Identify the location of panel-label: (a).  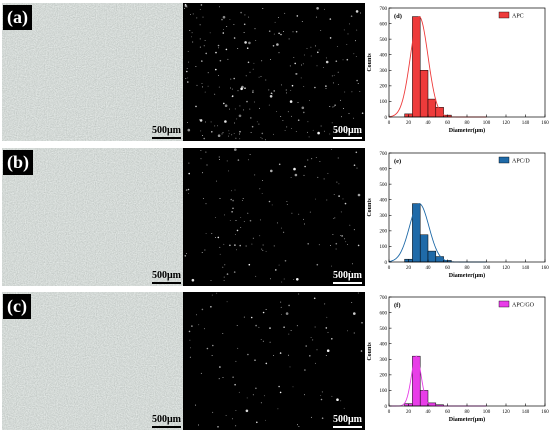
(17, 17).